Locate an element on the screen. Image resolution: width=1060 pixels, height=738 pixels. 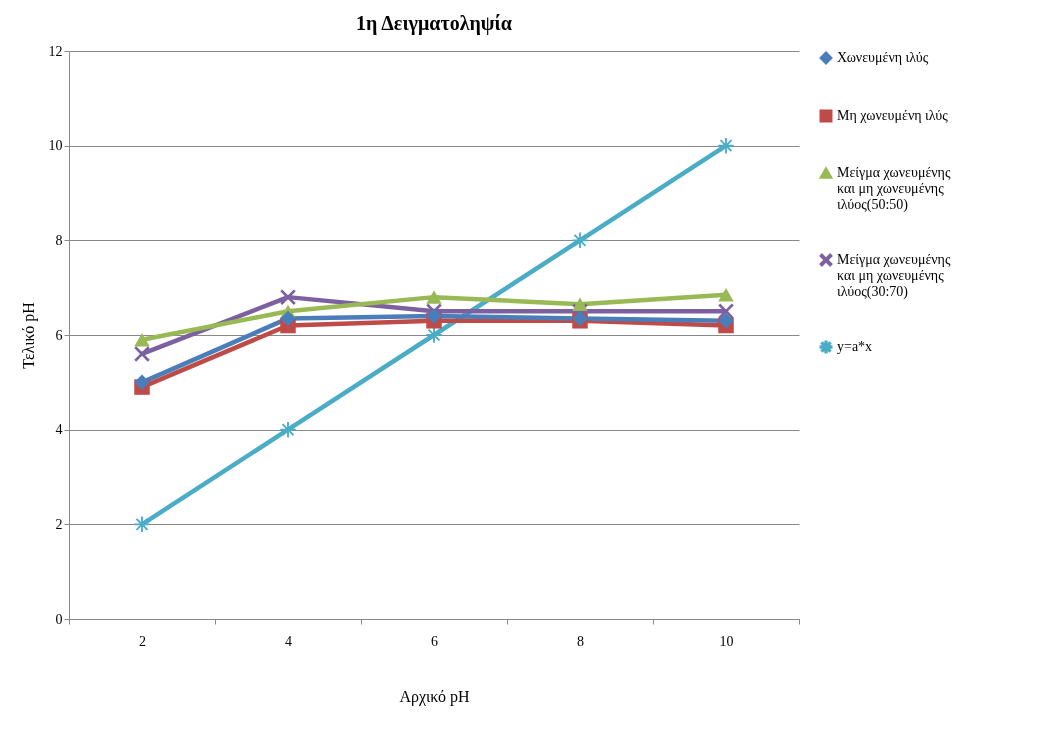
y-tick-label: 10 is located at coordinates (55, 146).